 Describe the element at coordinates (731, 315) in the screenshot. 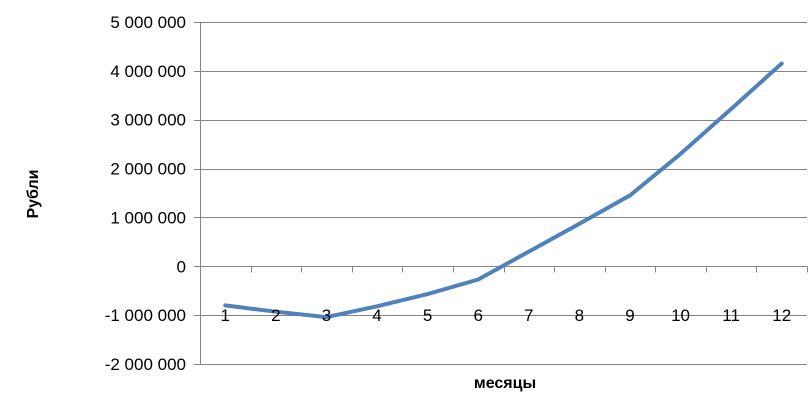

I see `x-tick-label: 11` at that location.